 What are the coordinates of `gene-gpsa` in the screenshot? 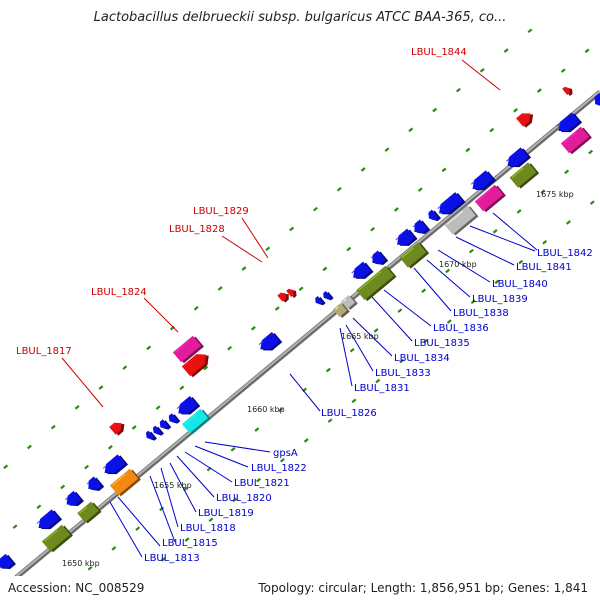 It's located at (196, 421).